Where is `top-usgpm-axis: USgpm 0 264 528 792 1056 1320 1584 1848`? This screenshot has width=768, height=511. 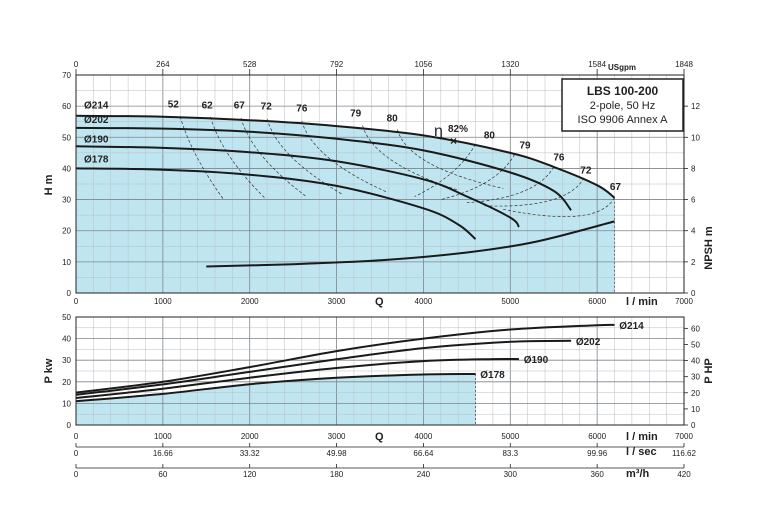 top-usgpm-axis: USgpm 0 264 528 792 1056 1320 1584 1848 is located at coordinates (383, 67).